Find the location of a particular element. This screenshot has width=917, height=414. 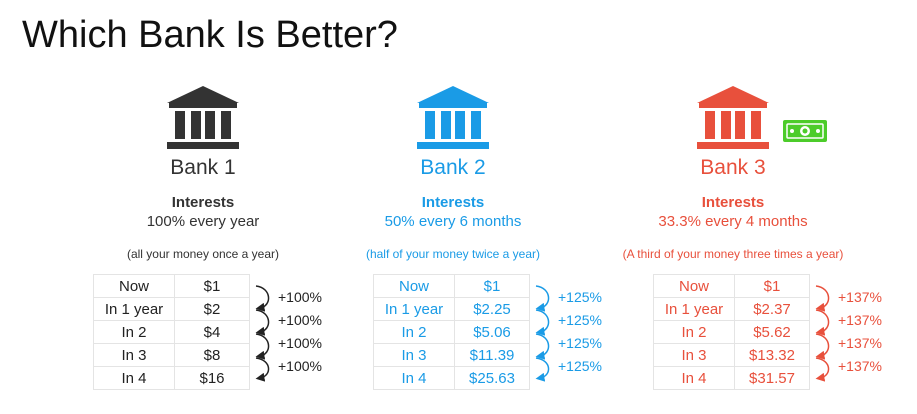

amount-cell: $5.62 is located at coordinates (772, 332).